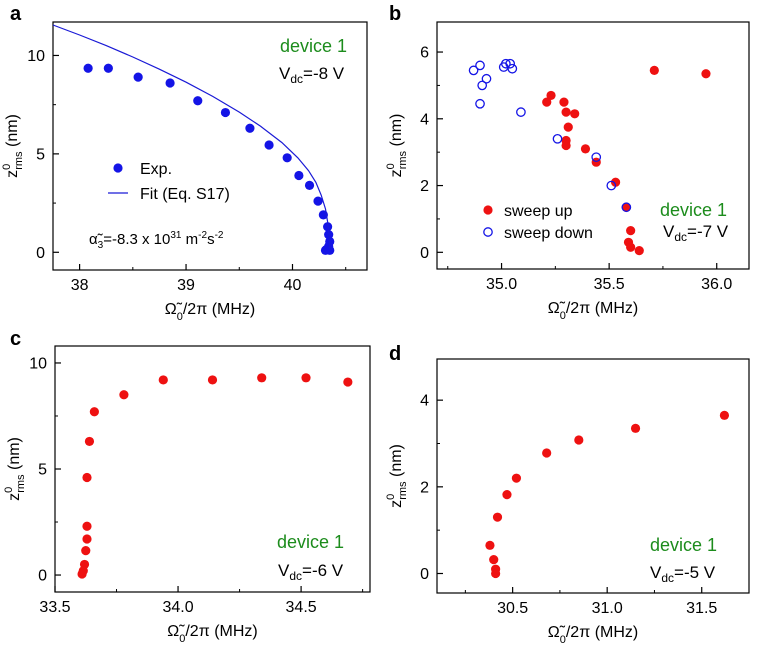 This screenshot has height=650, width=763. I want to click on legend-open-marker, so click(488, 232).